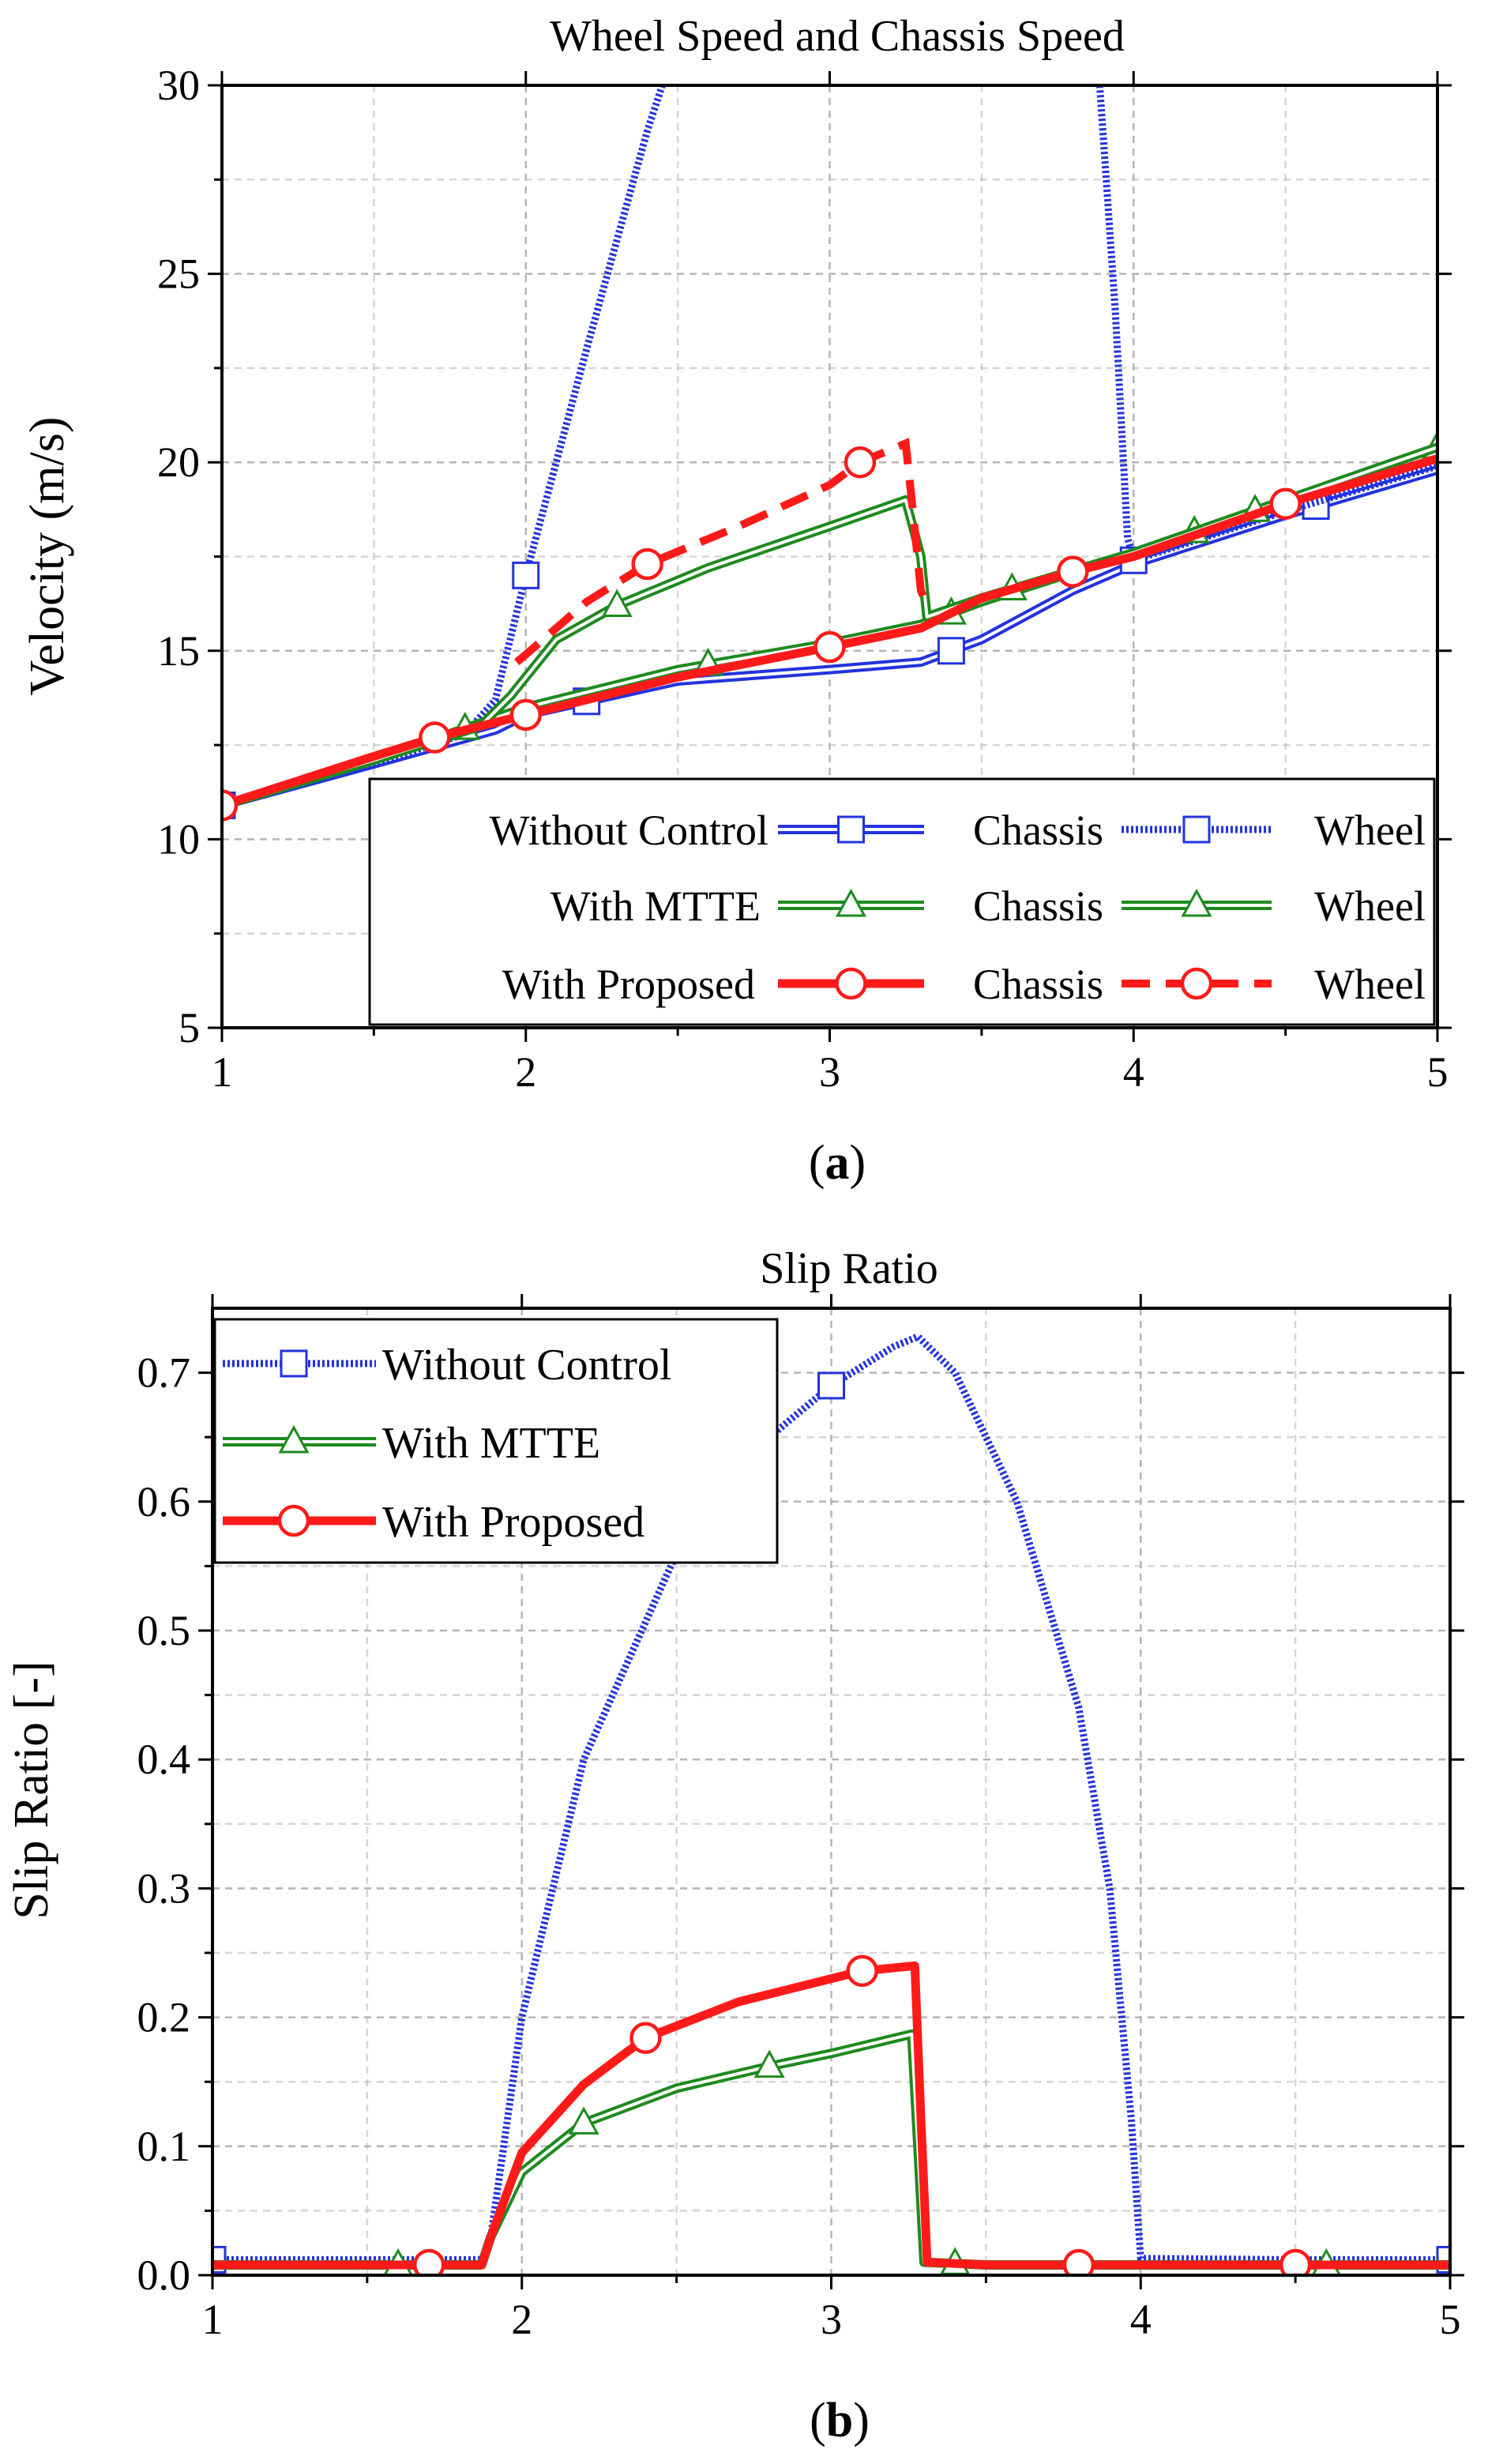  I want to click on y-tick-label: 0.0, so click(164, 2275).